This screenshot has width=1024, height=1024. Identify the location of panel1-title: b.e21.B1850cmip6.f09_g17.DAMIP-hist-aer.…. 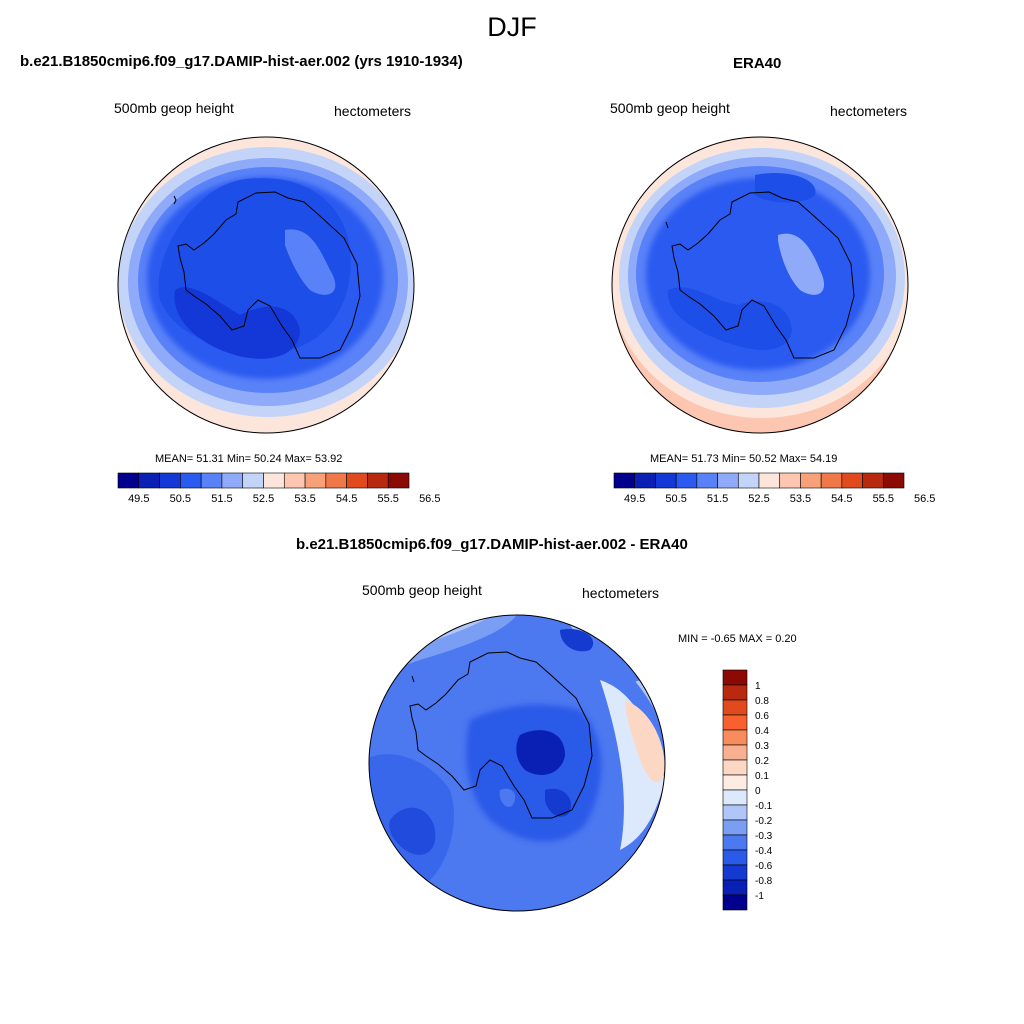
(241, 61).